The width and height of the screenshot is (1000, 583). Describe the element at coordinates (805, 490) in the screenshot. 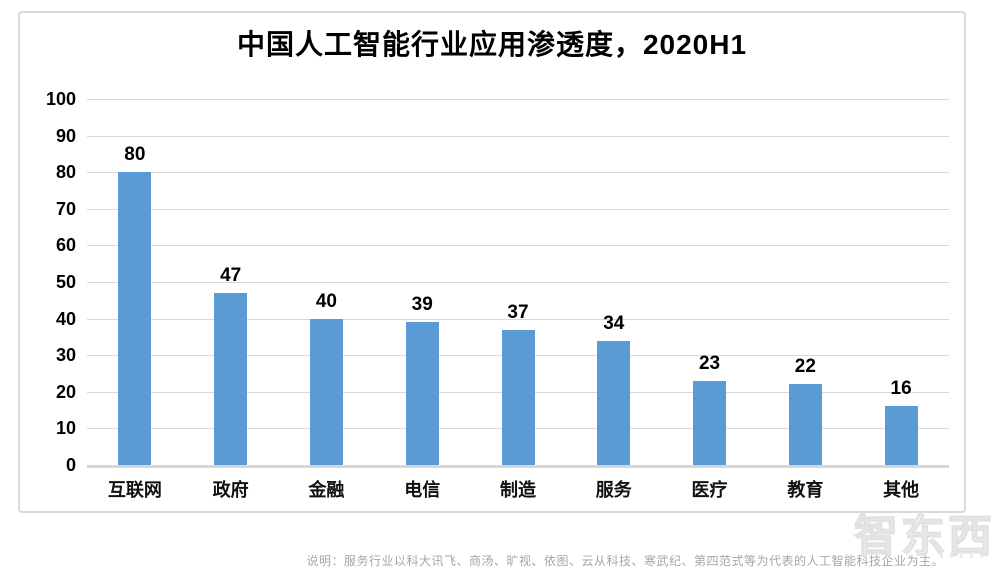

I see `x-axis-label: 教育` at that location.